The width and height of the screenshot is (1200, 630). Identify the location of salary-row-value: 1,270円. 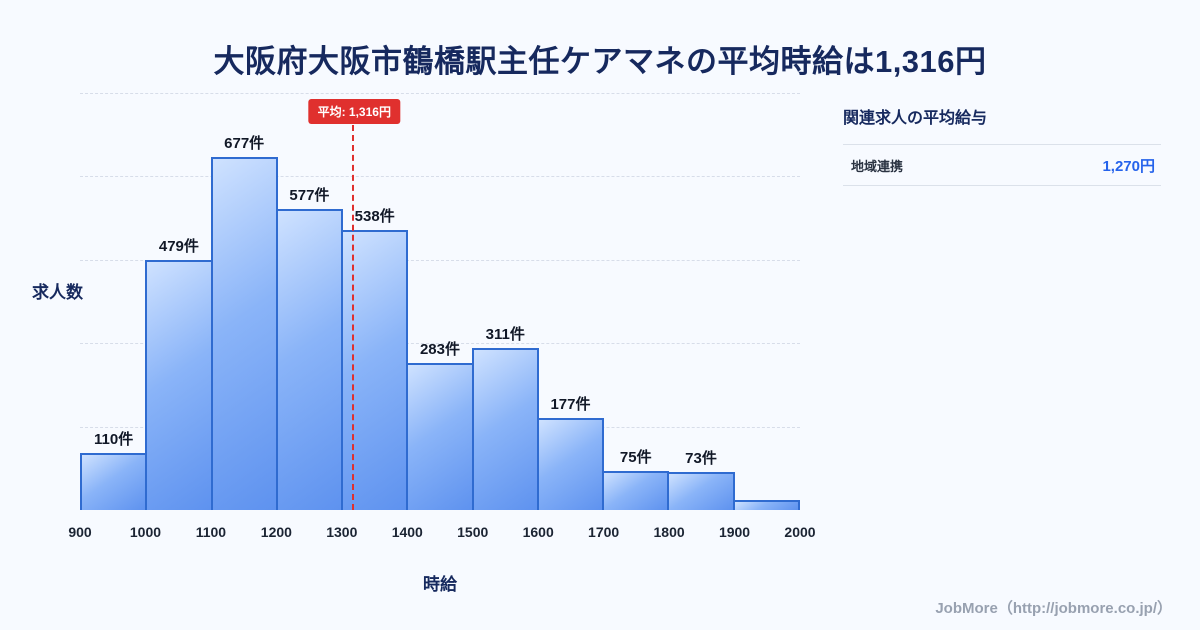
(1128, 166).